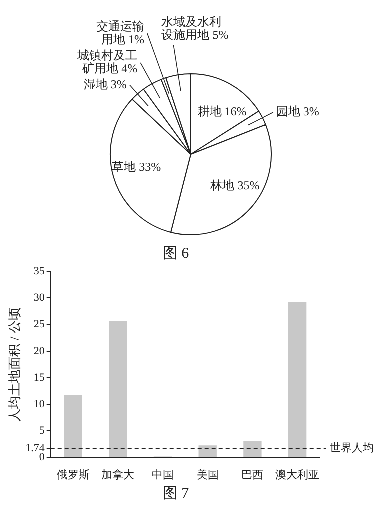 This screenshot has height=507, width=382. I want to click on ref-line-label: 世界人均, so click(352, 447).